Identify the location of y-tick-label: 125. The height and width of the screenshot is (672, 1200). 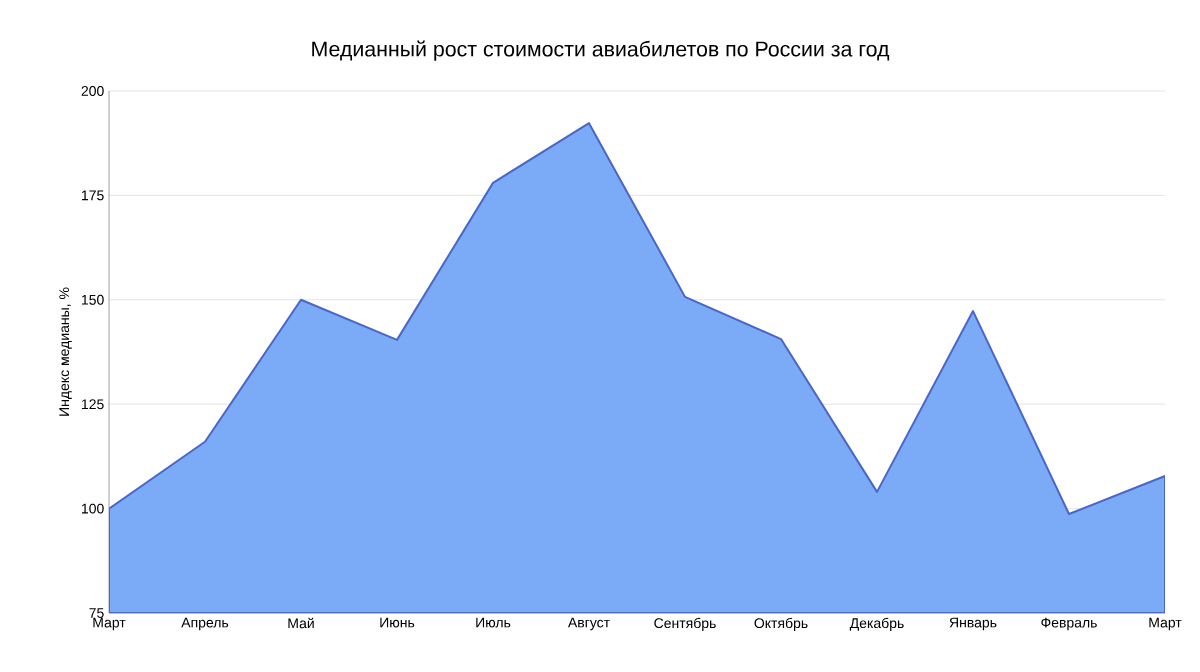
(93, 404).